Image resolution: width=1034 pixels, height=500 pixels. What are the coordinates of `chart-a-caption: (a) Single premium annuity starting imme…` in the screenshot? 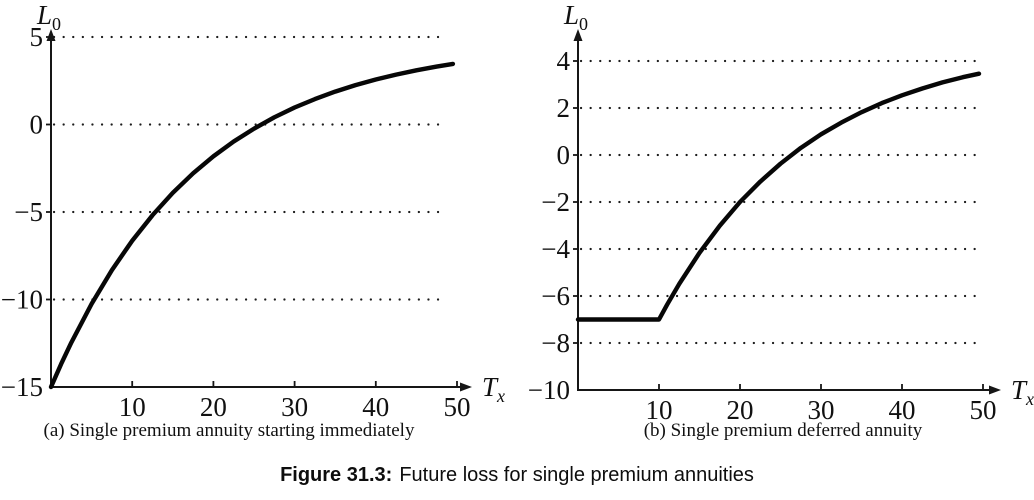 It's located at (229, 430).